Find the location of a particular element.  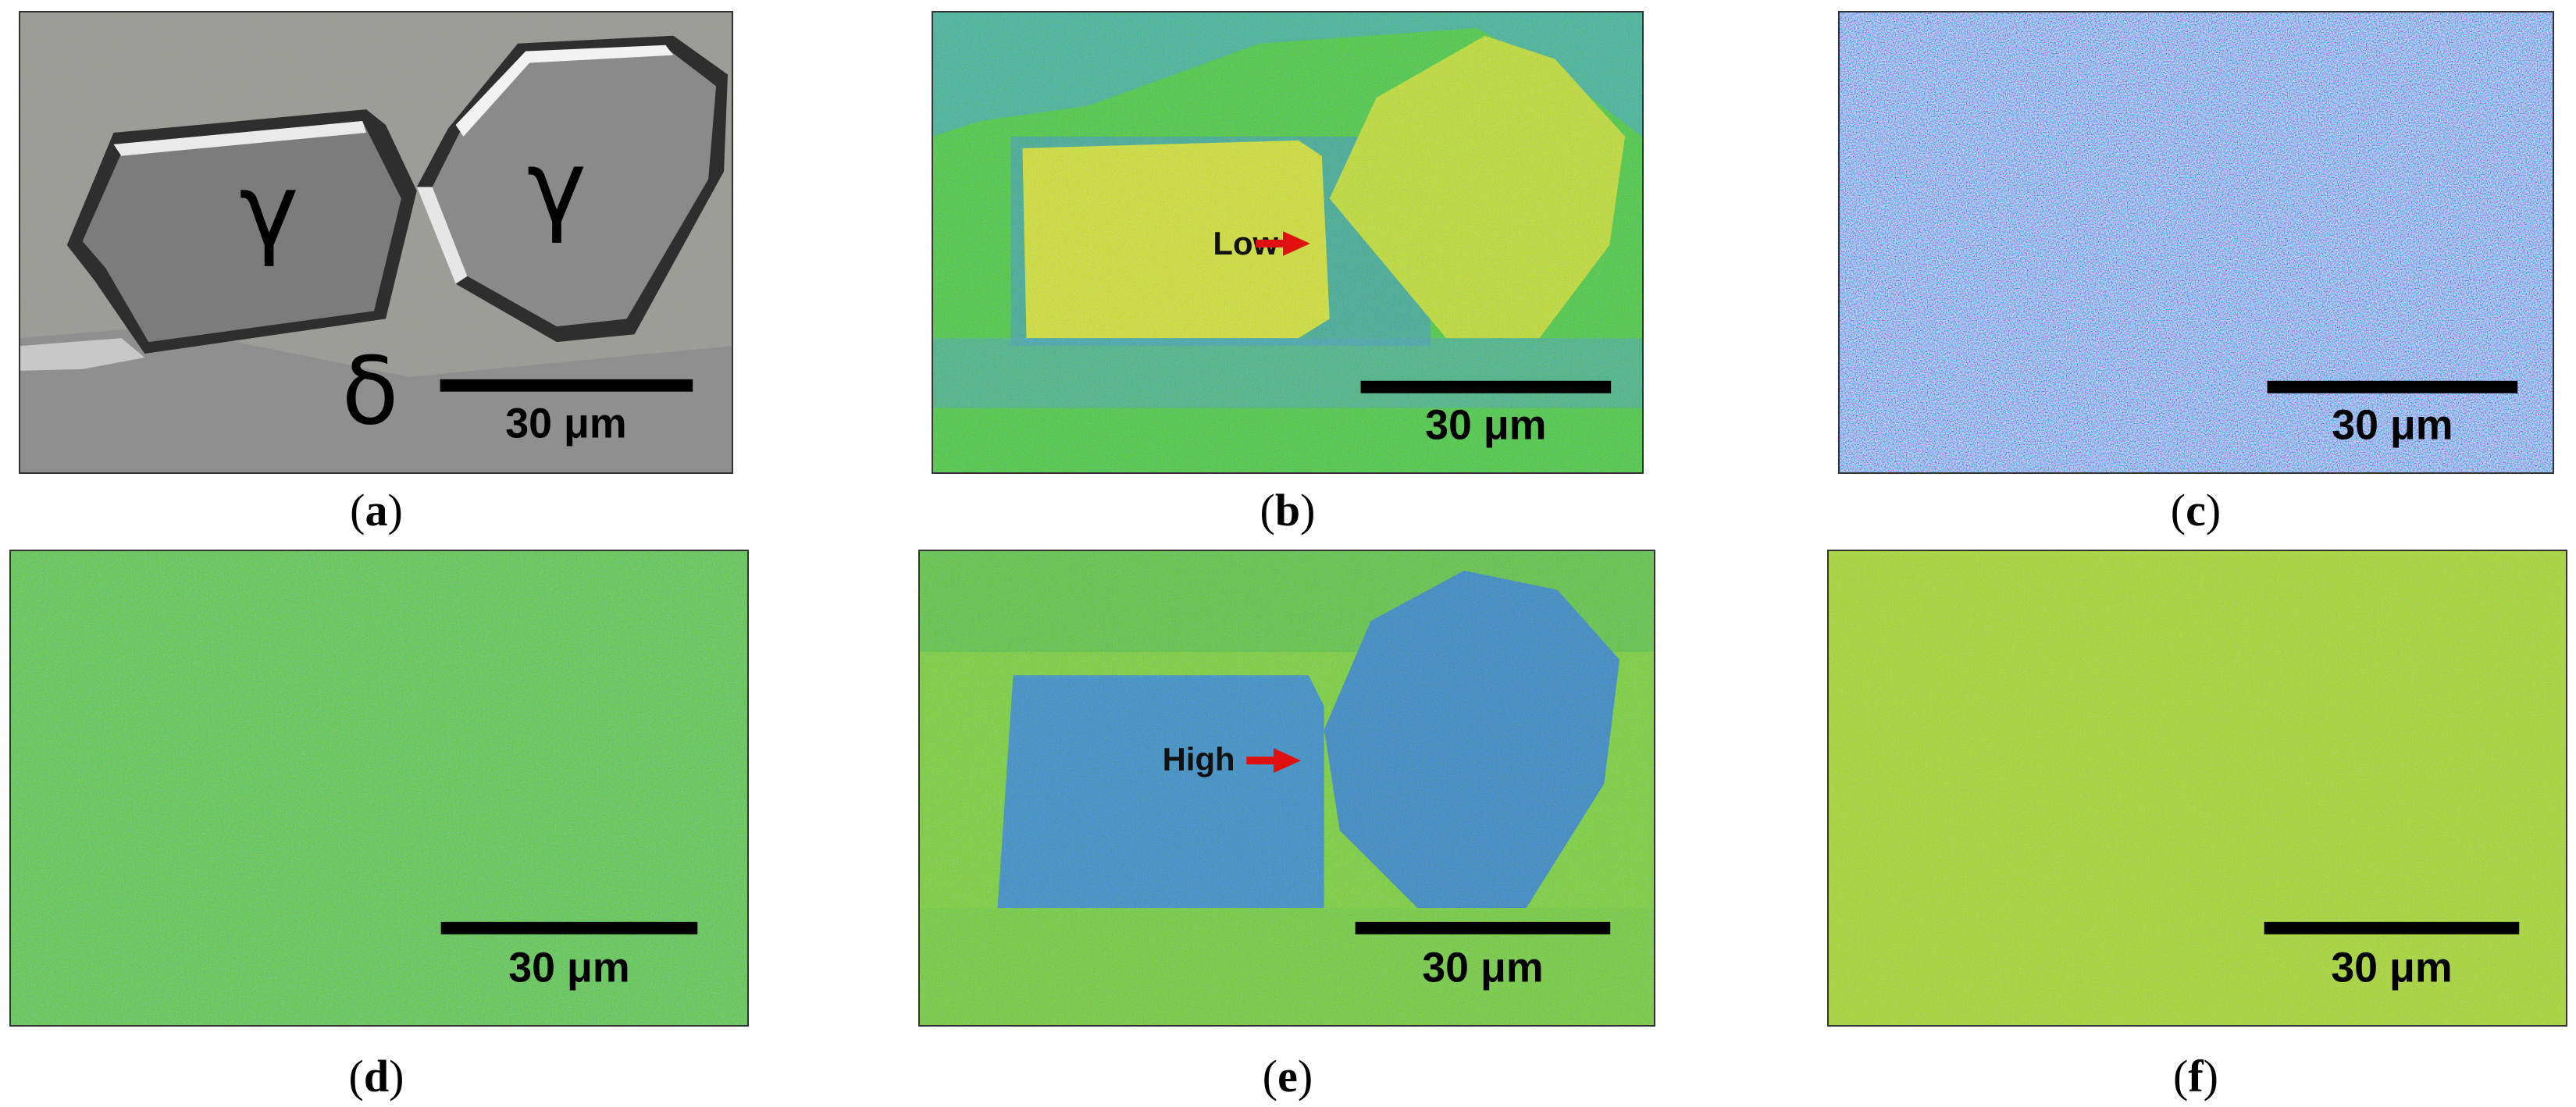

panel-c-element-map: 30 μm is located at coordinates (2196, 242).